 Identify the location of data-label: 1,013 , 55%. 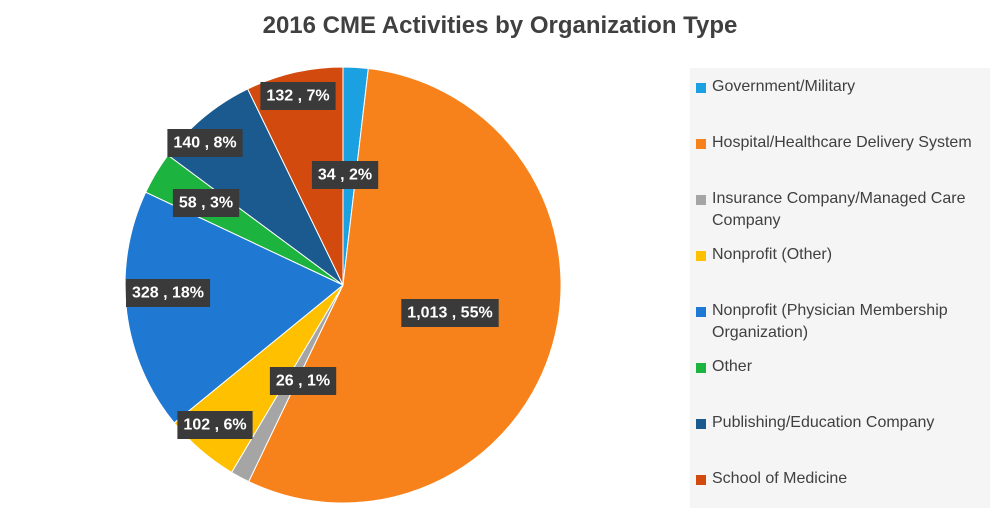
(450, 313).